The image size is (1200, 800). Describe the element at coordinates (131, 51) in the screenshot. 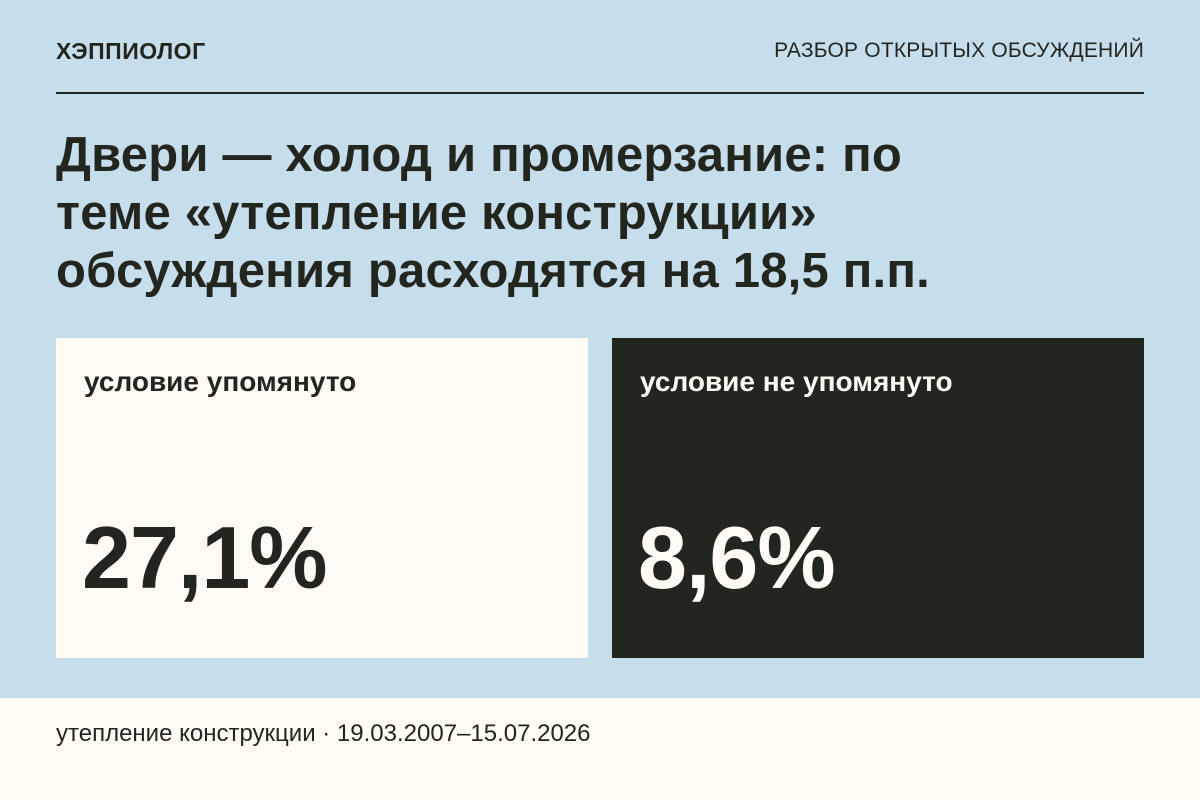

I see `brand-name: ХЭППИОЛОГ` at that location.